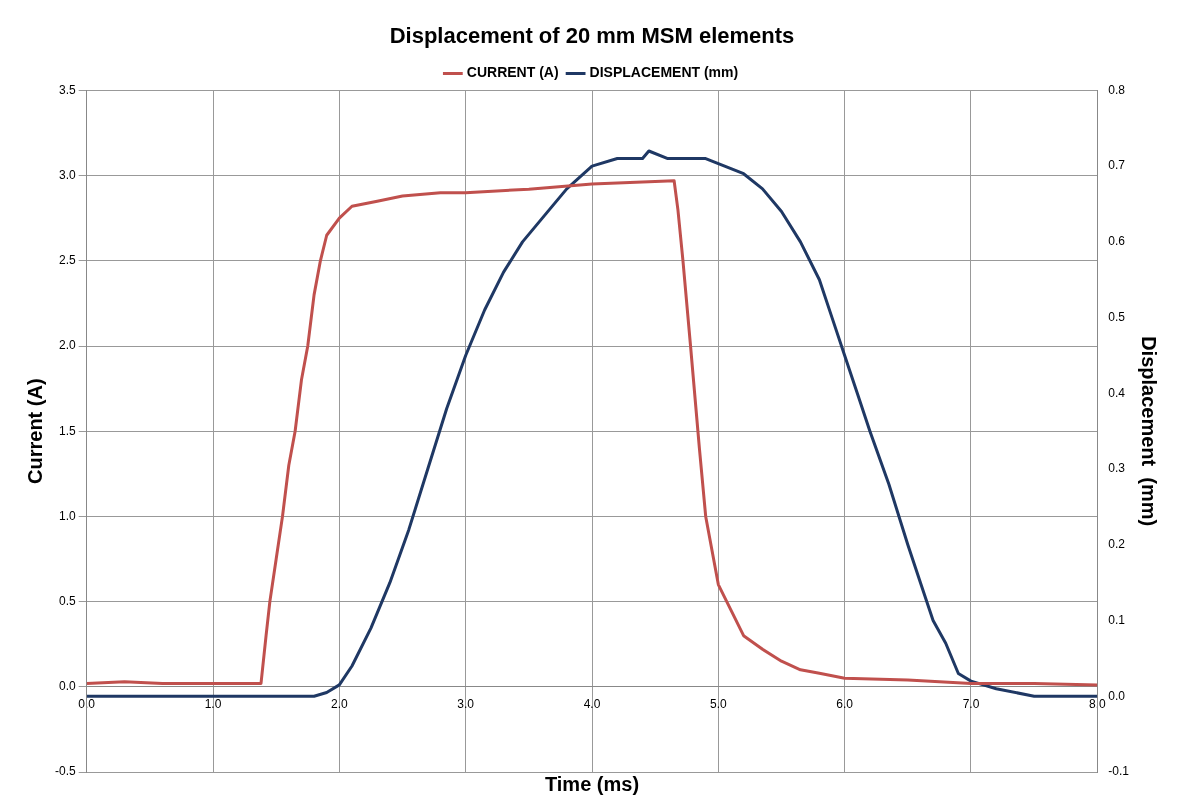 This screenshot has height=810, width=1184. I want to click on x-tick-label: 7.0, so click(971, 704).